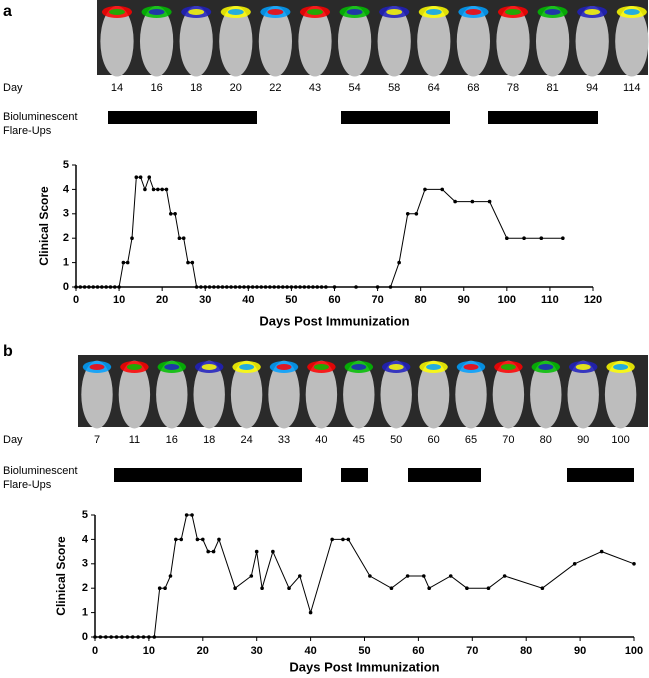  I want to click on x-tick-label: 30, so click(205, 300).